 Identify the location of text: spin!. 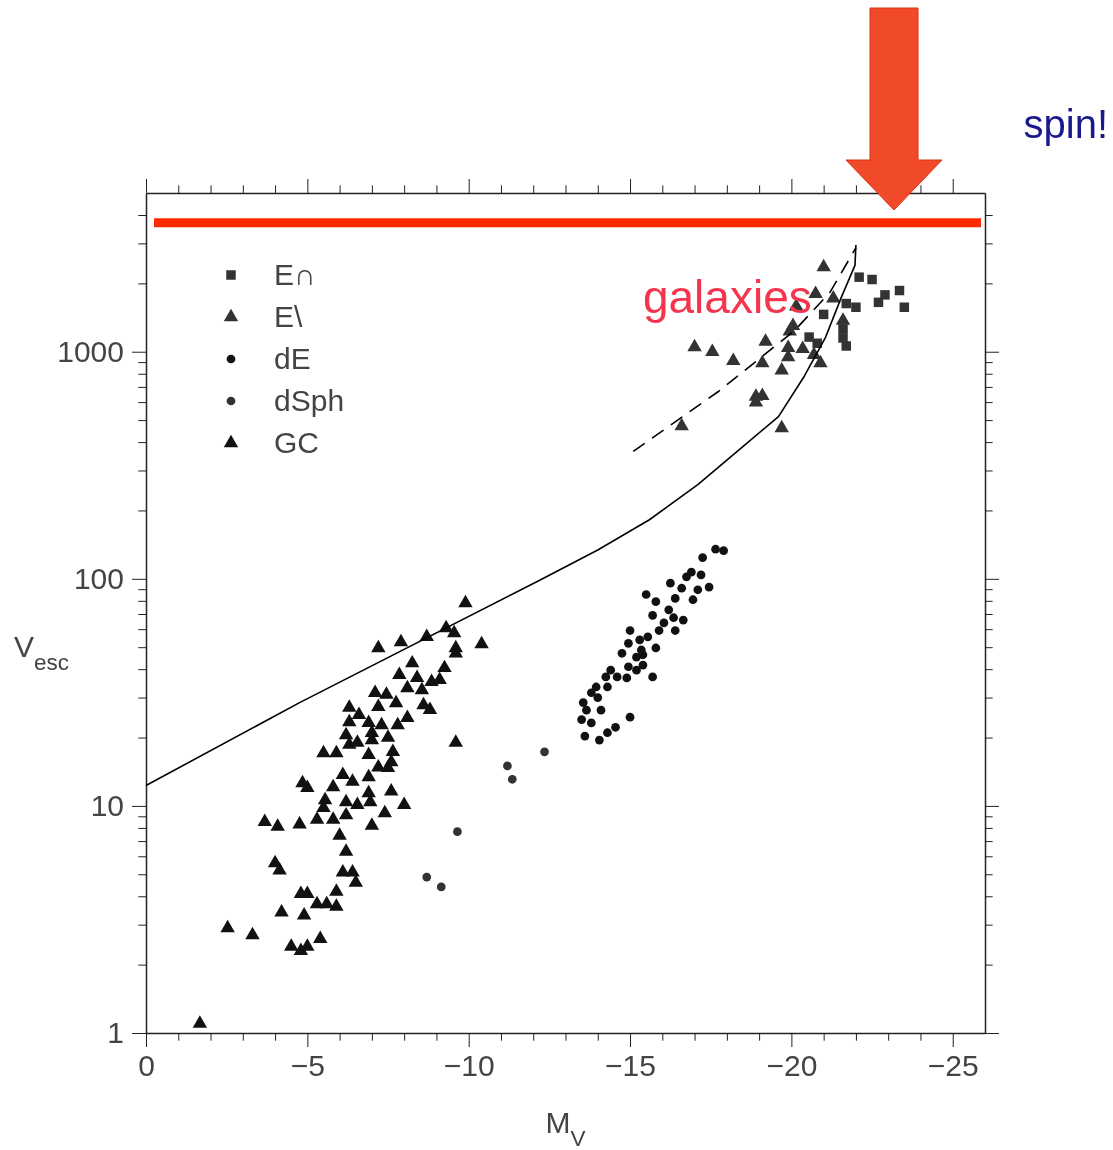
(1065, 124).